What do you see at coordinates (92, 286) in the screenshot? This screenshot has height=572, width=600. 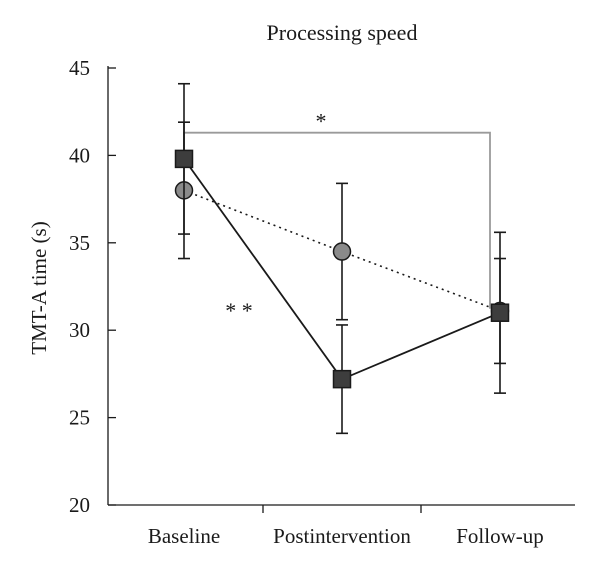 I see `y-ticks: 20 25 30 35 40 45` at bounding box center [92, 286].